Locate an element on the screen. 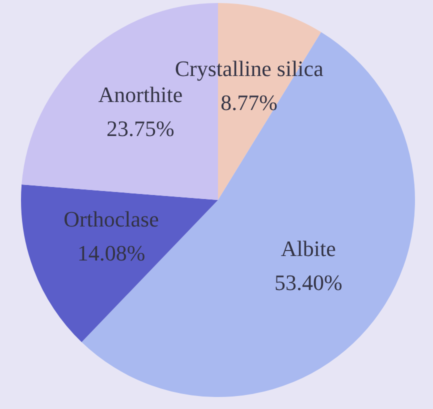 The width and height of the screenshot is (433, 409). data-label: 53.40% is located at coordinates (308, 282).